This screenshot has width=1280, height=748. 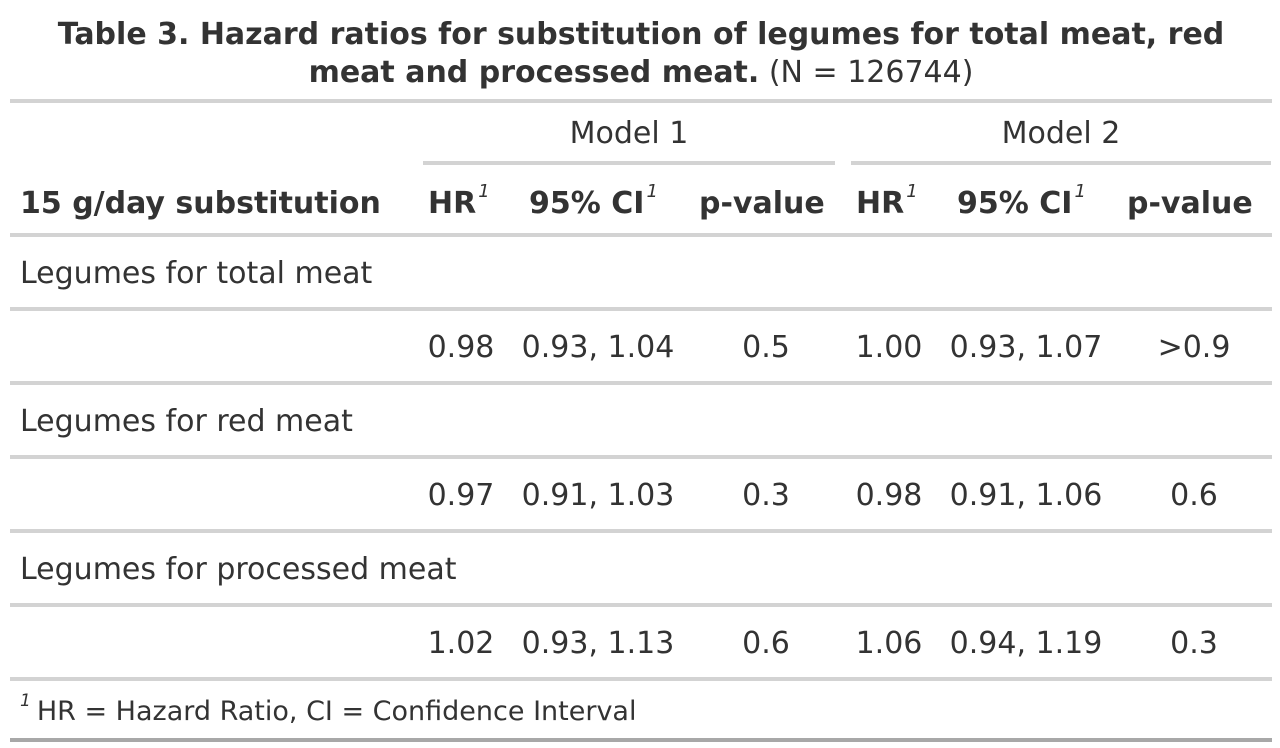 What do you see at coordinates (461, 495) in the screenshot?
I see `table-cell-m1-hr: 0.97` at bounding box center [461, 495].